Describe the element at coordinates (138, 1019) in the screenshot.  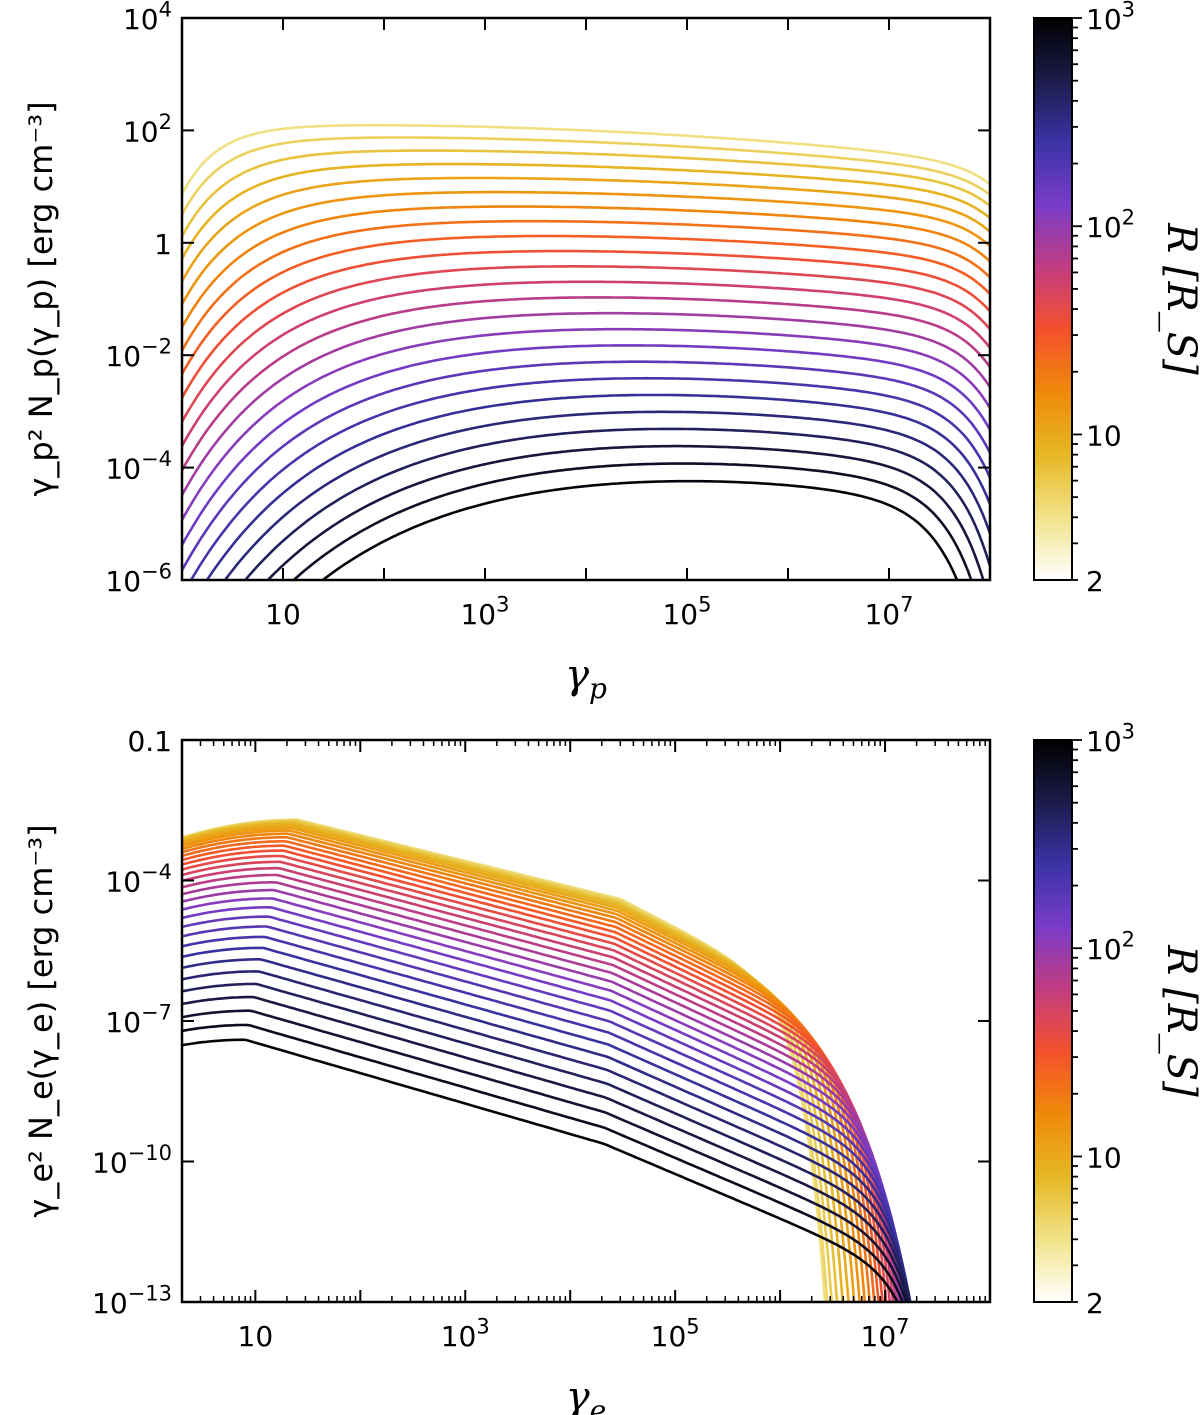
I see `y-tick-label: 10⁻⁷` at that location.